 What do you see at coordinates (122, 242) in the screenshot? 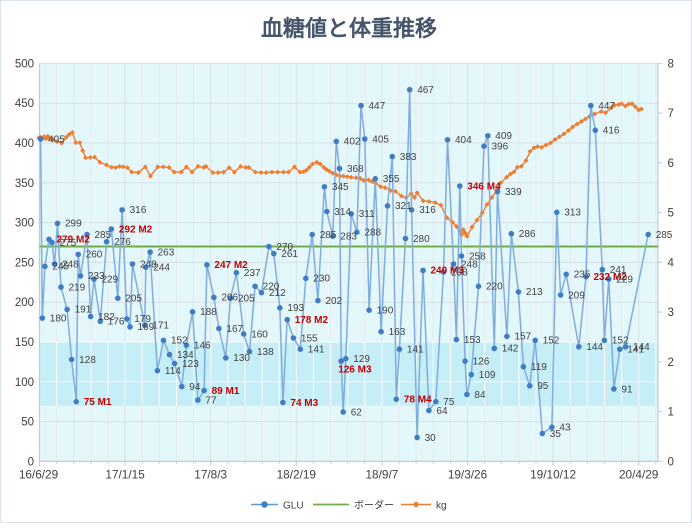
I see `svg-text: 276` at bounding box center [122, 242].